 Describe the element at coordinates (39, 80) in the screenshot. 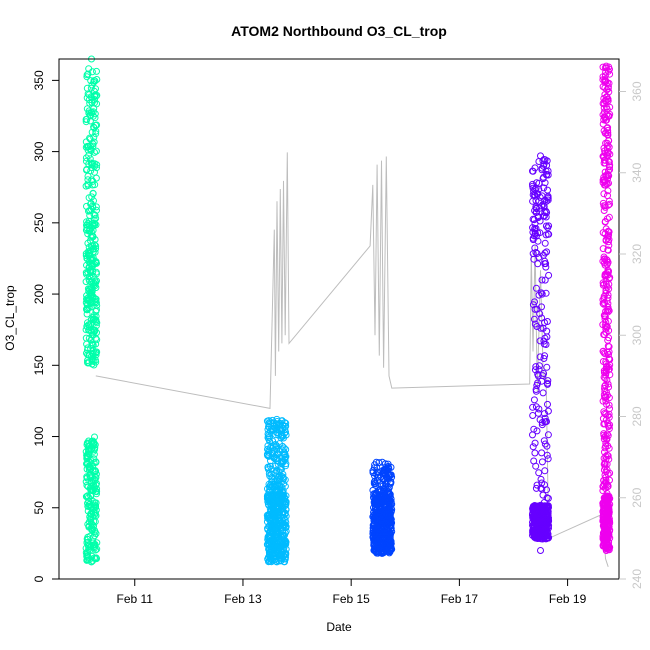

I see `y-tick-label: 350` at that location.